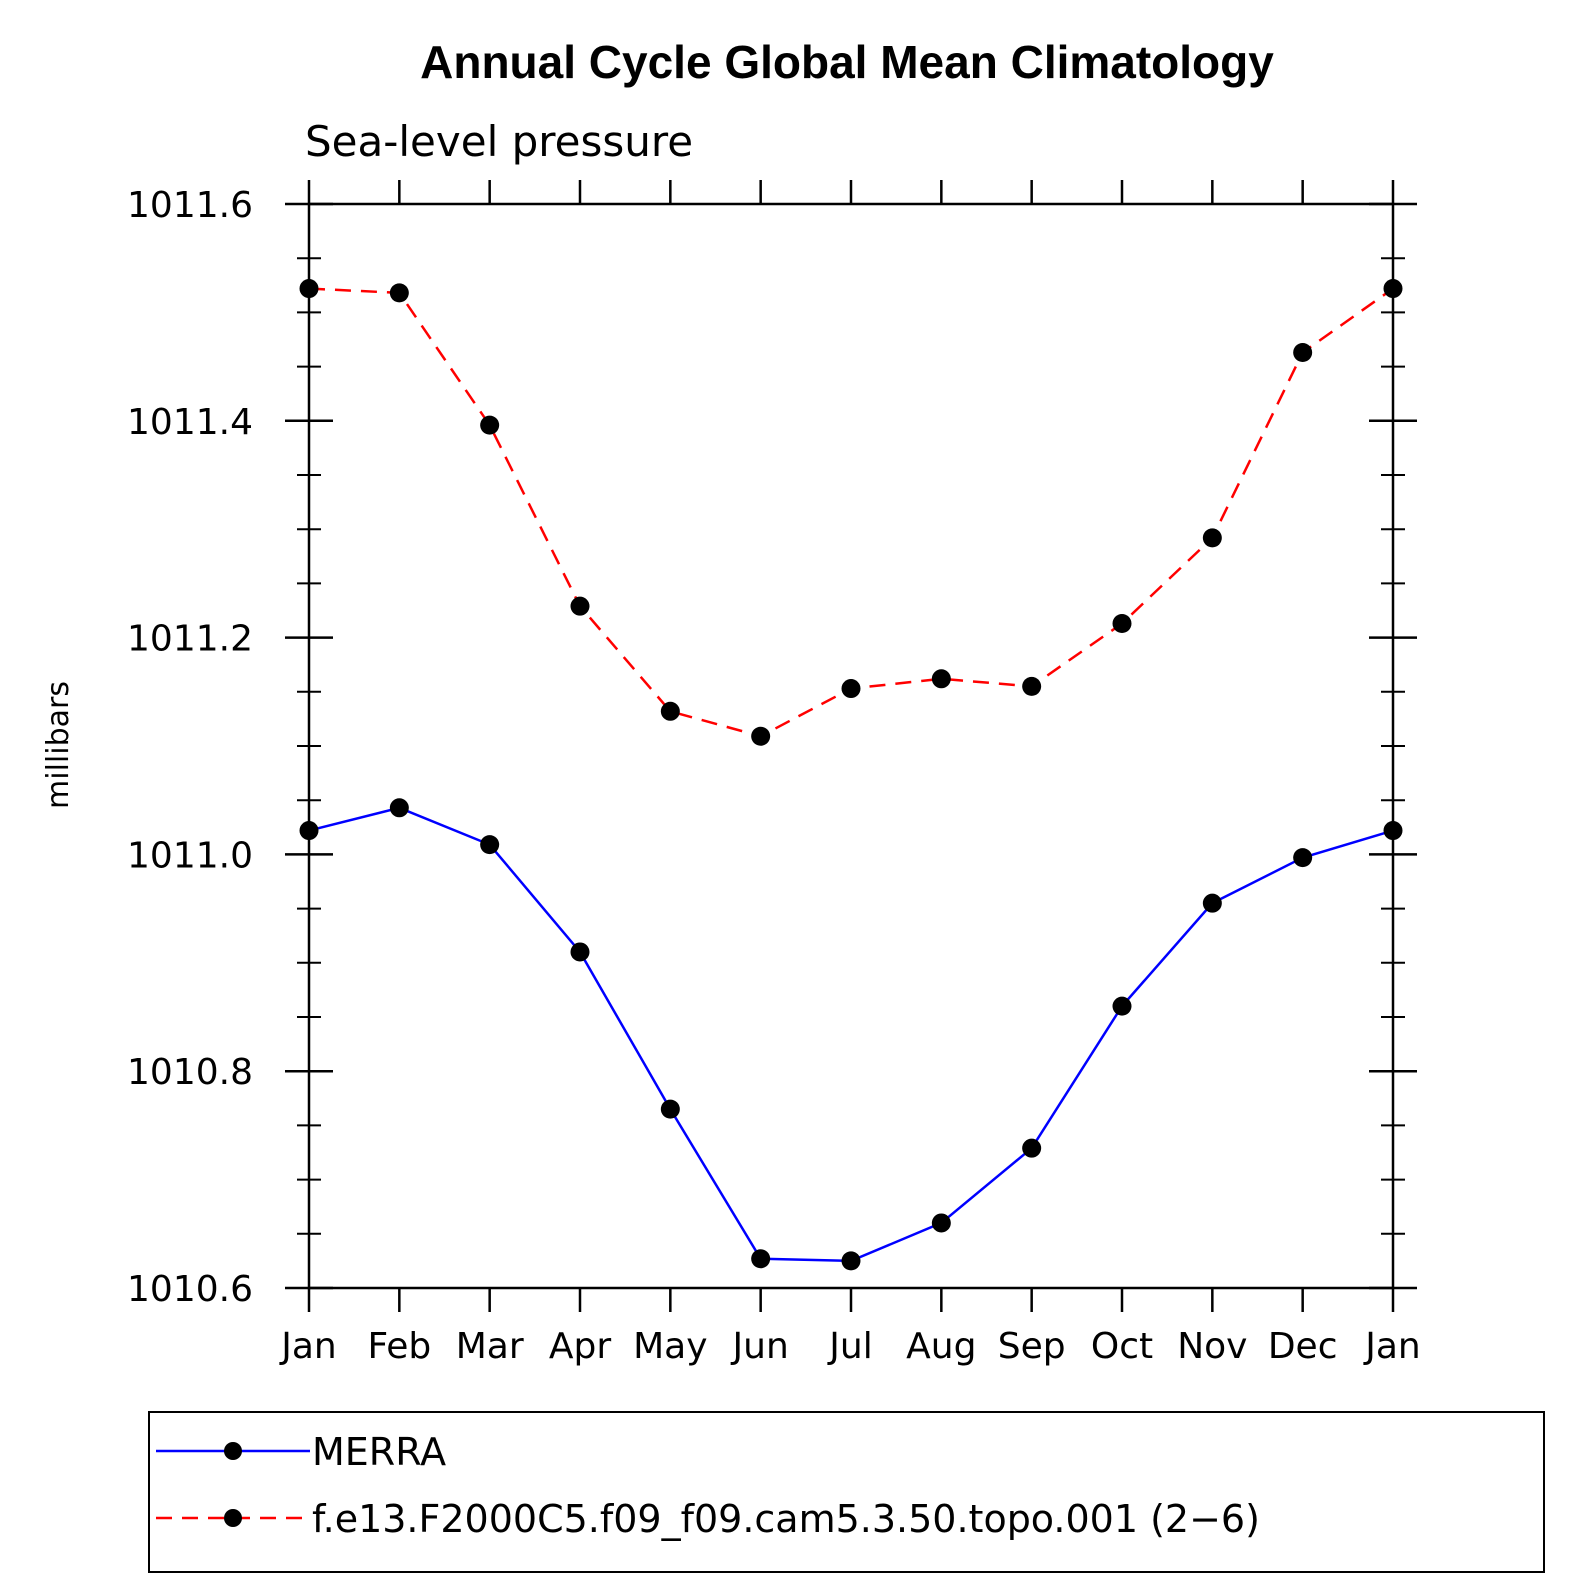 The image size is (1585, 1585). What do you see at coordinates (760, 1346) in the screenshot?
I see `x-tick-label: Jun` at bounding box center [760, 1346].